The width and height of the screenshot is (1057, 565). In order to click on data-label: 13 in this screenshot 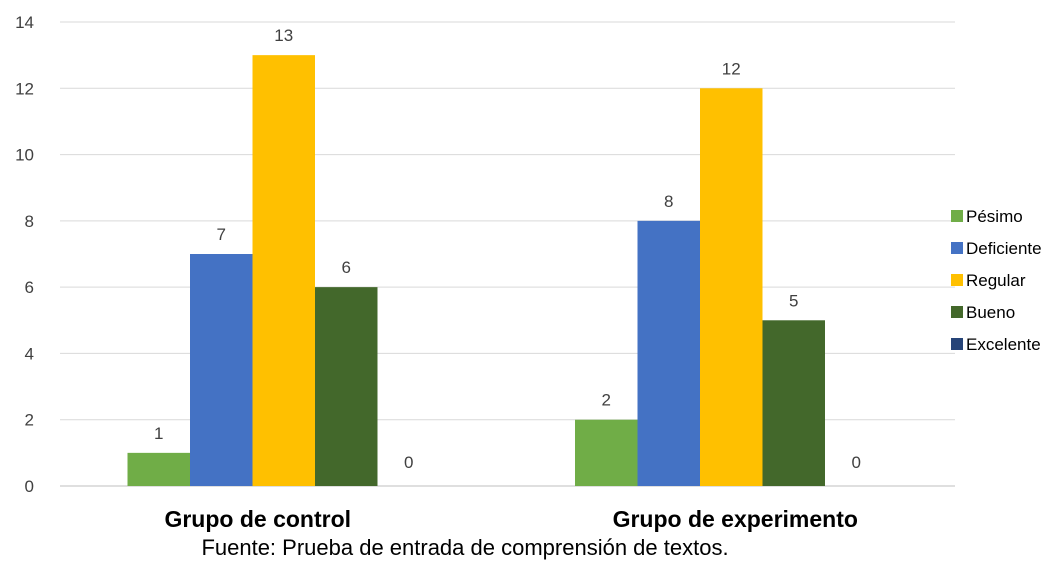, I will do `click(283, 35)`.